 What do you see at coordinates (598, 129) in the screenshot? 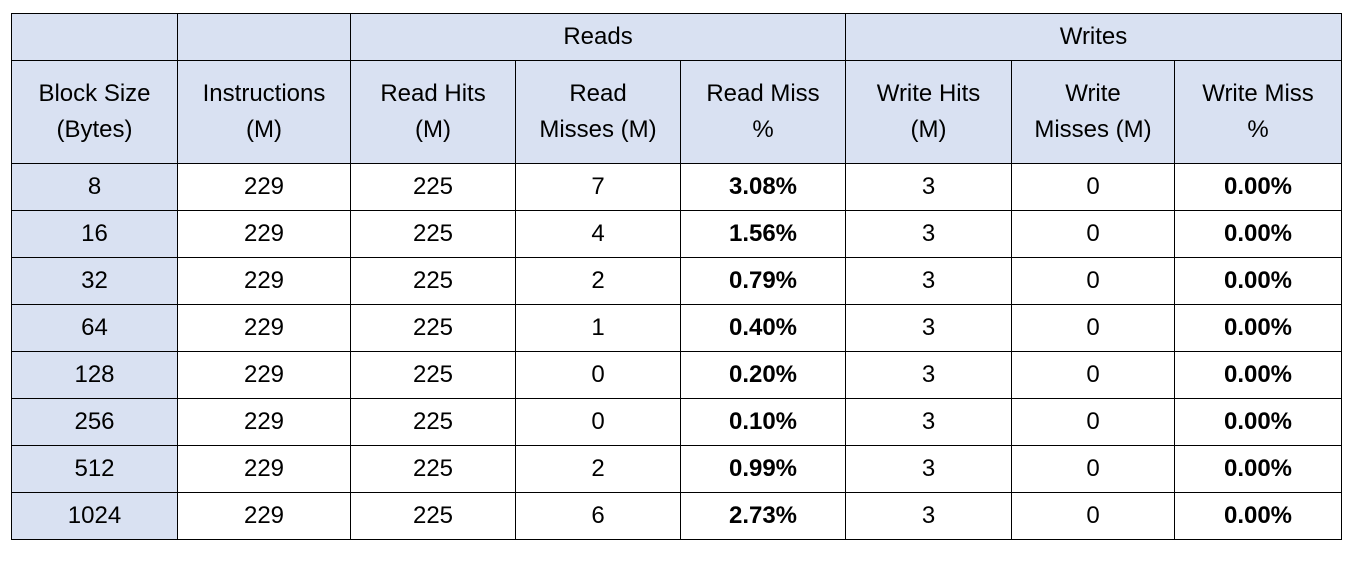
I see `read-misses-header-line: Misses (M)` at bounding box center [598, 129].